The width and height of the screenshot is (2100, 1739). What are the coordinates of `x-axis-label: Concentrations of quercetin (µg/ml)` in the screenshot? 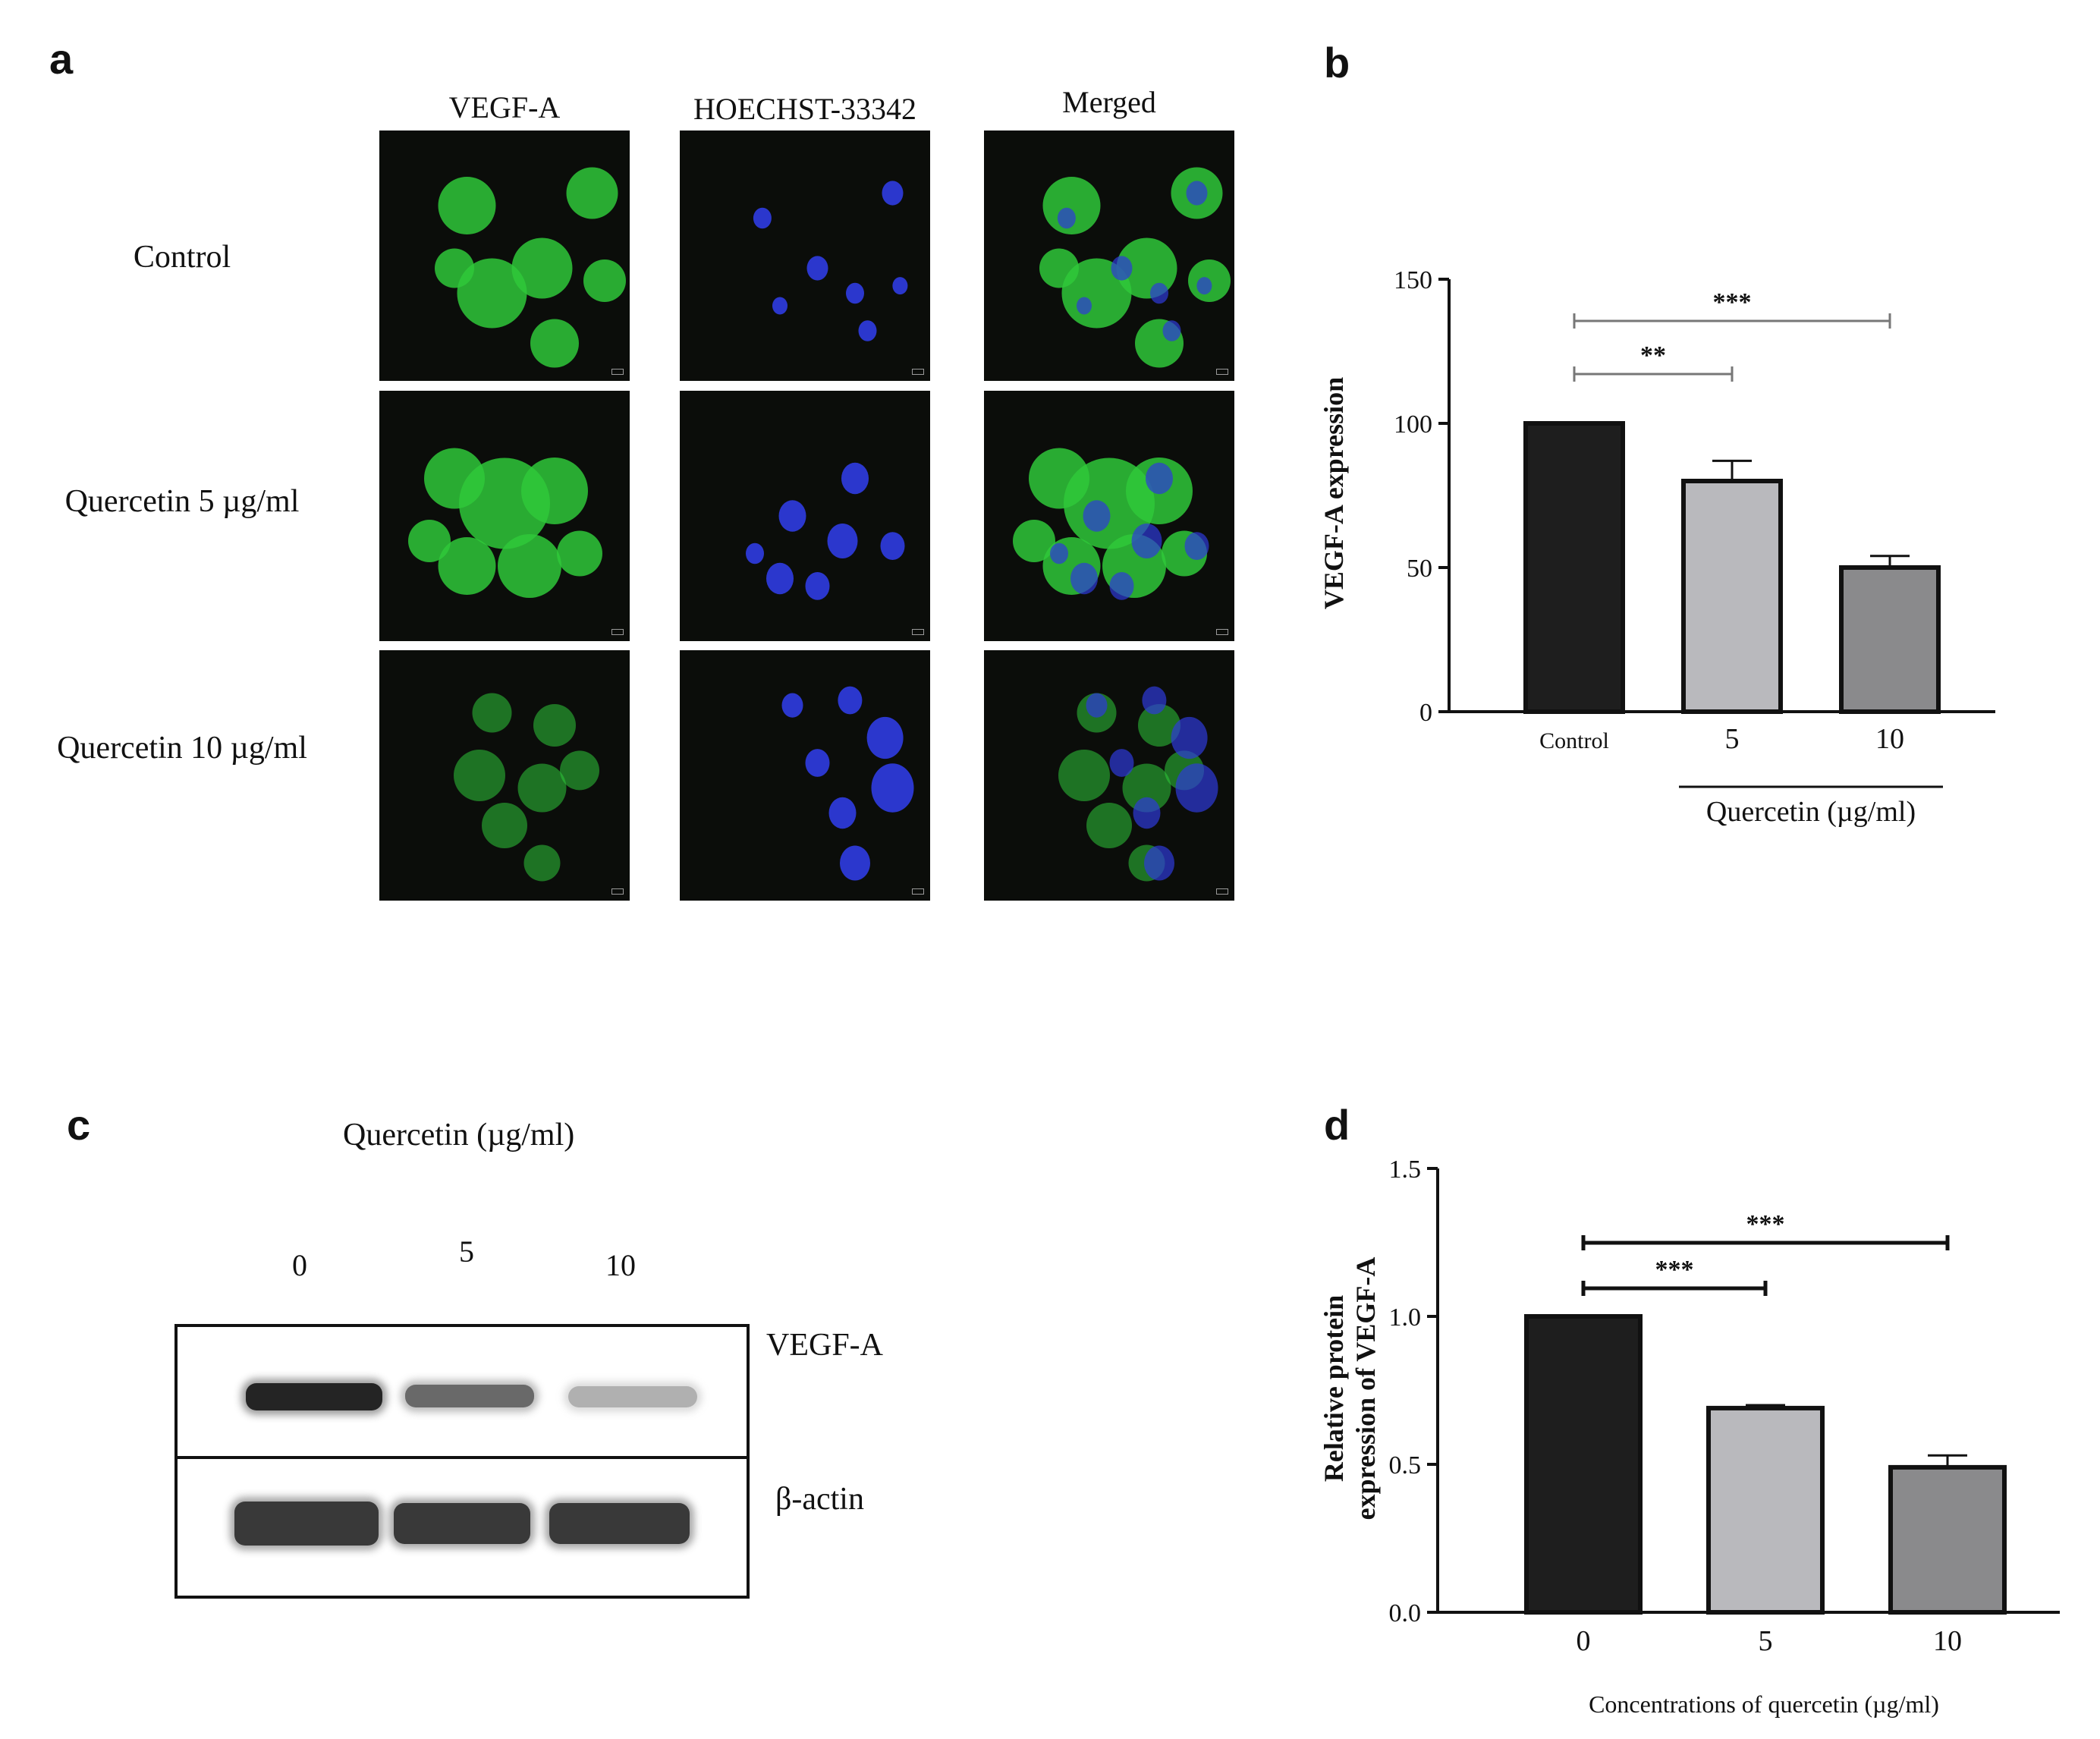 It's located at (1764, 1704).